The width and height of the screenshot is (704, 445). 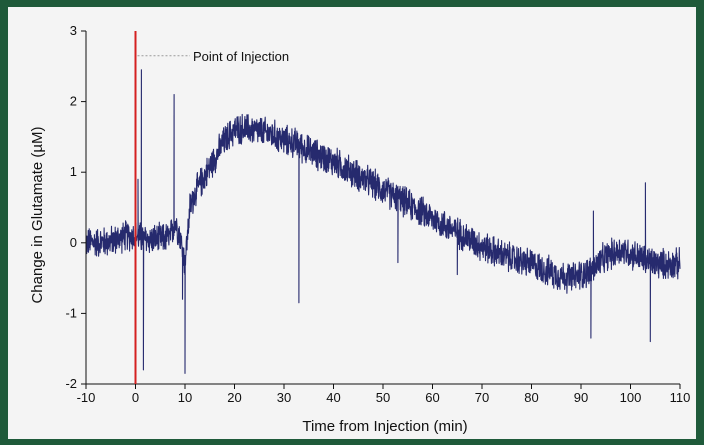 I want to click on x-tick-label: 10, so click(x=185, y=397).